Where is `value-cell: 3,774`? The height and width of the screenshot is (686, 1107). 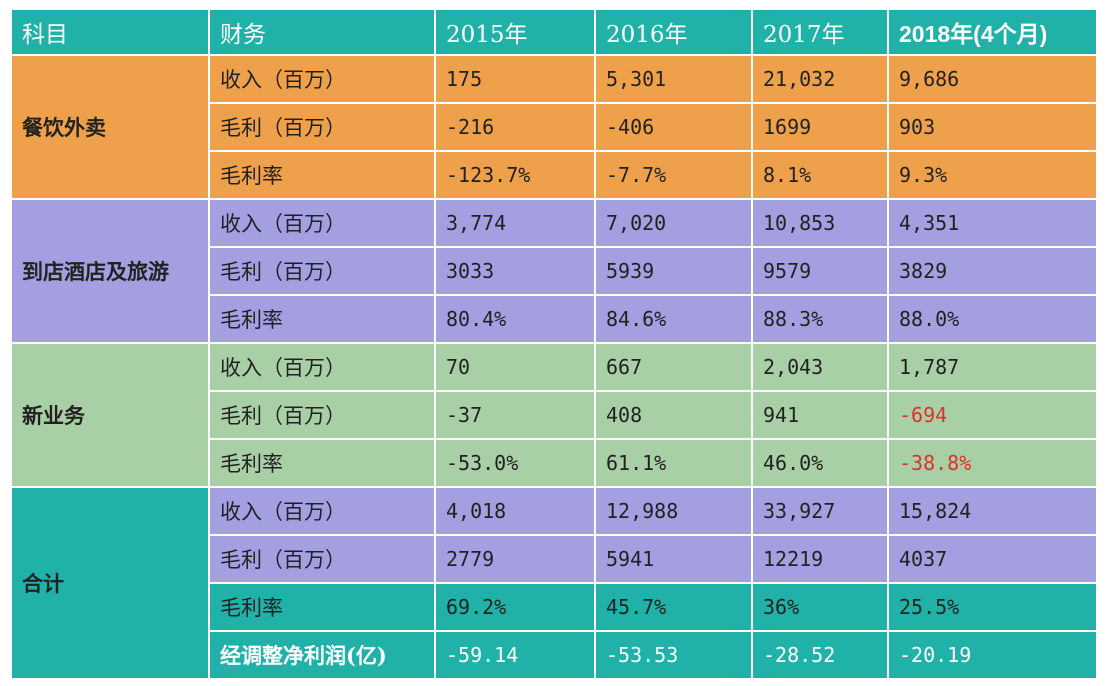 value-cell: 3,774 is located at coordinates (515, 223).